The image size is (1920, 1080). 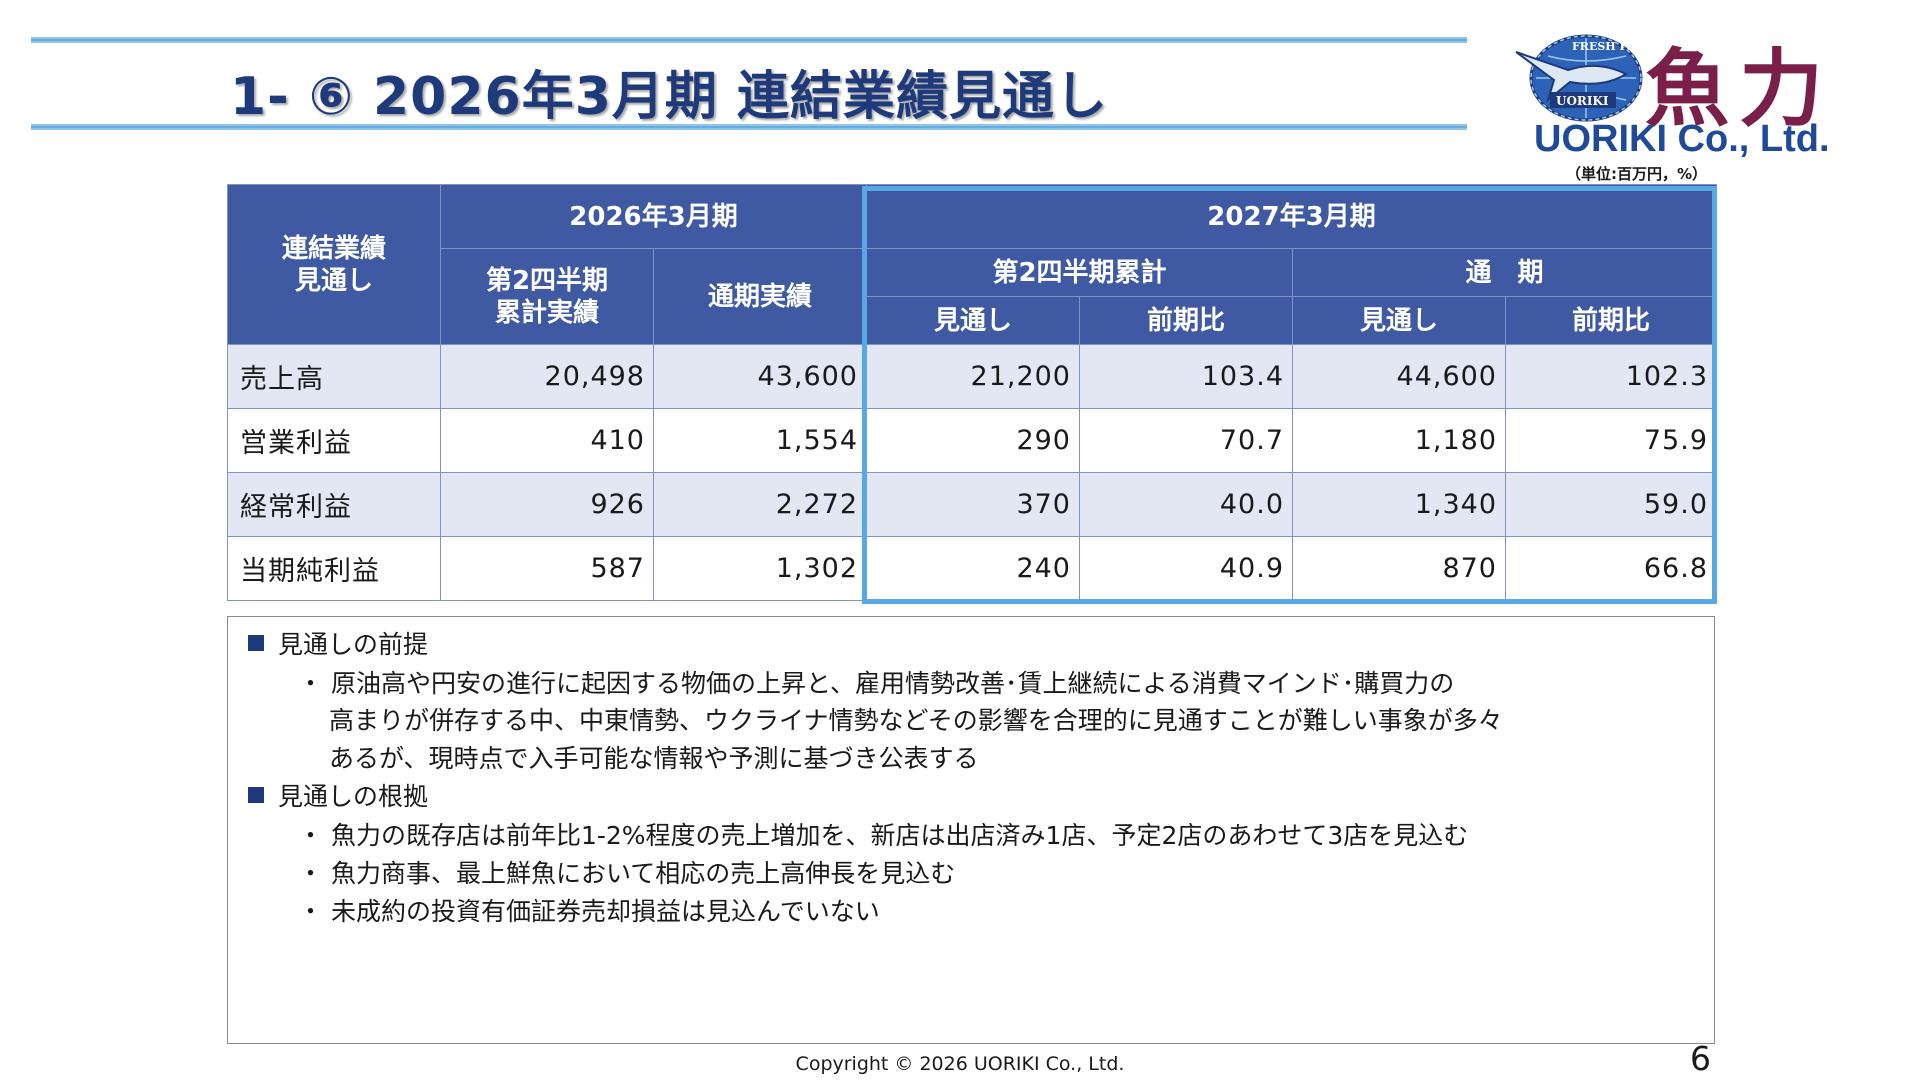 I want to click on cell-h1-forecast: 370, so click(x=973, y=504).